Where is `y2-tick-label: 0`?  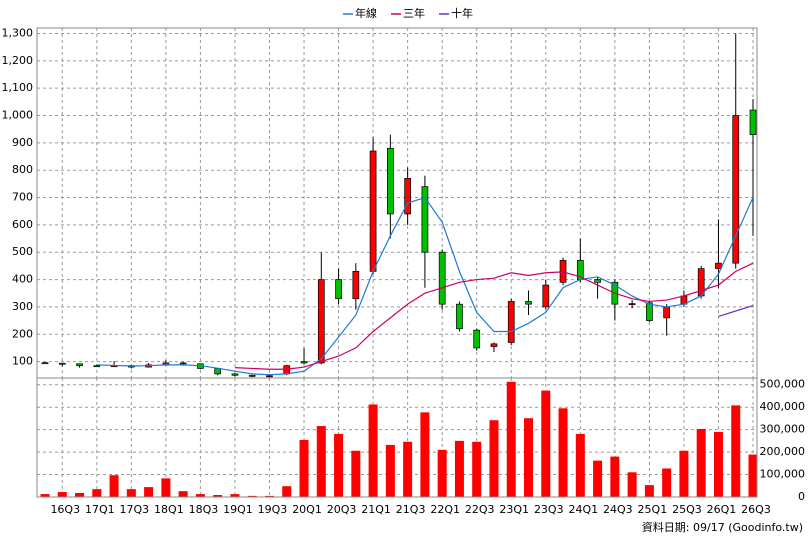 y2-tick-label: 0 is located at coordinates (801, 496).